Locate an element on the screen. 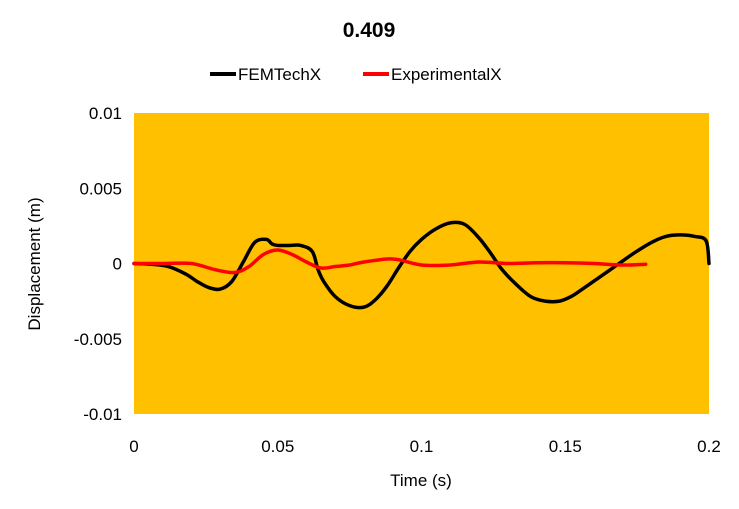  x-axis-tick-labels: 0 0.05 0.1 0.15 0.2 is located at coordinates (425, 446).